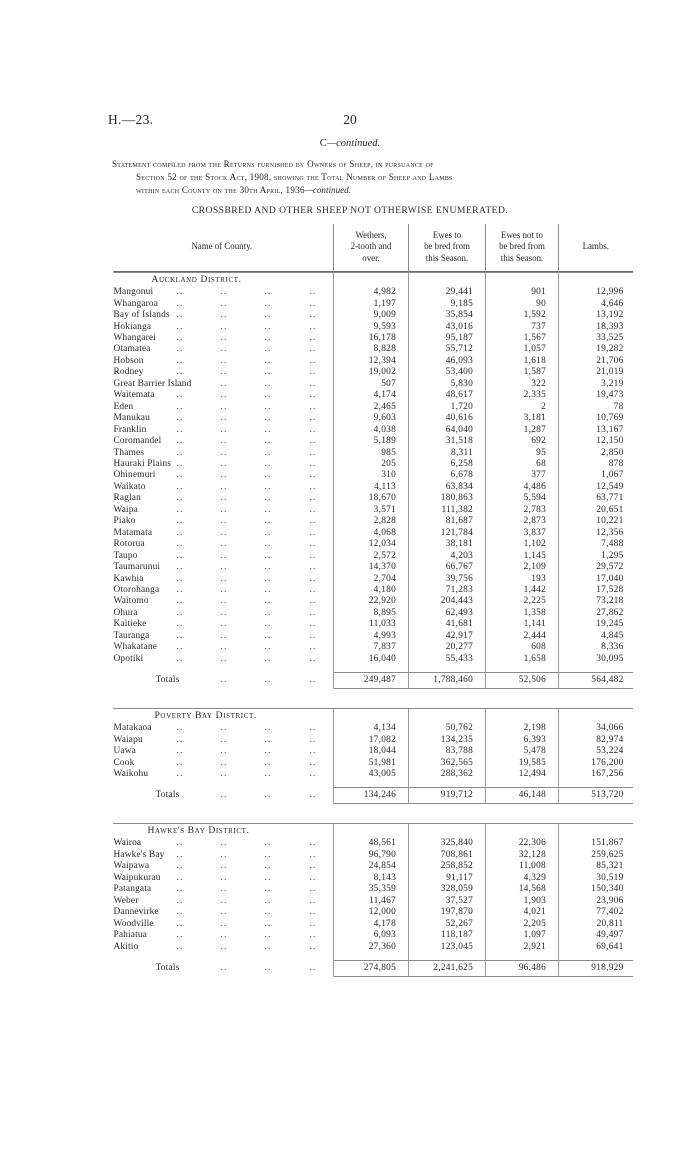 The image size is (700, 1162). I want to click on page-number: 20, so click(350, 119).